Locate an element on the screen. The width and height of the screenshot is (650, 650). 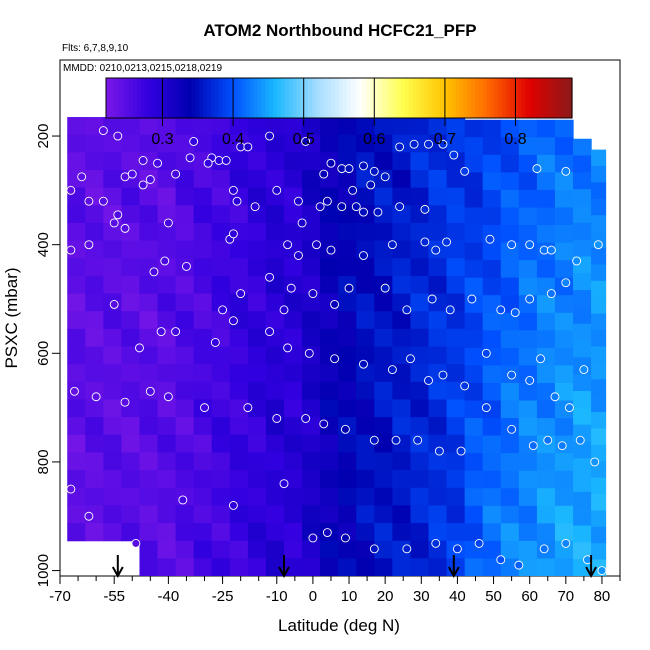
dates-label: MMDD: 0210,0213,0215,0218,0219 is located at coordinates (142, 68).